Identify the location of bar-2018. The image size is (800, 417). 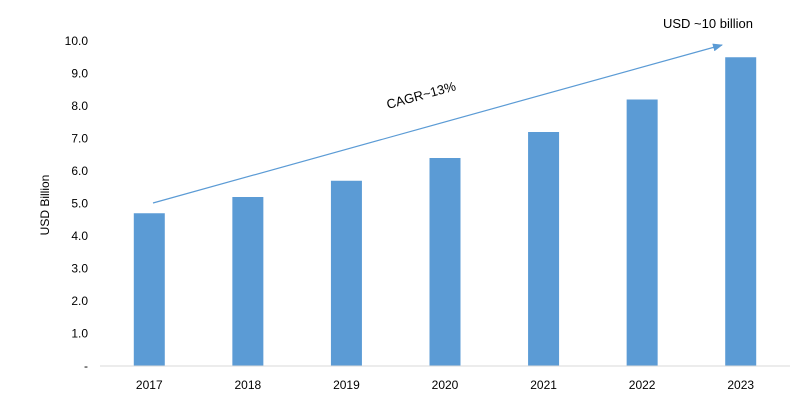
(248, 281).